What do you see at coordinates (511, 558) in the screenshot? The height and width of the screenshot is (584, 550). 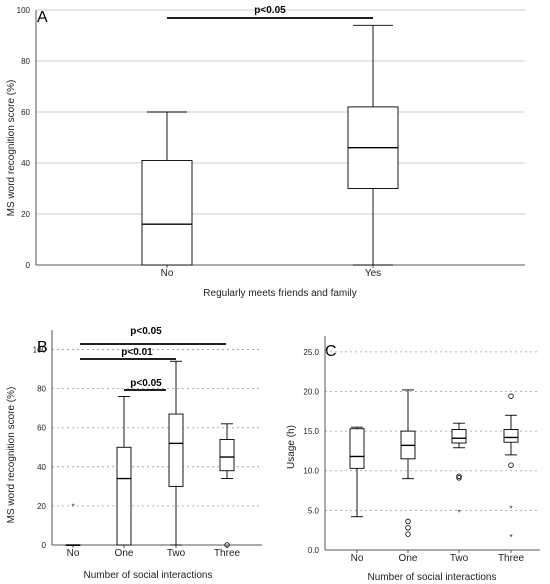 I see `panel-c-x-tick-label: Three` at bounding box center [511, 558].